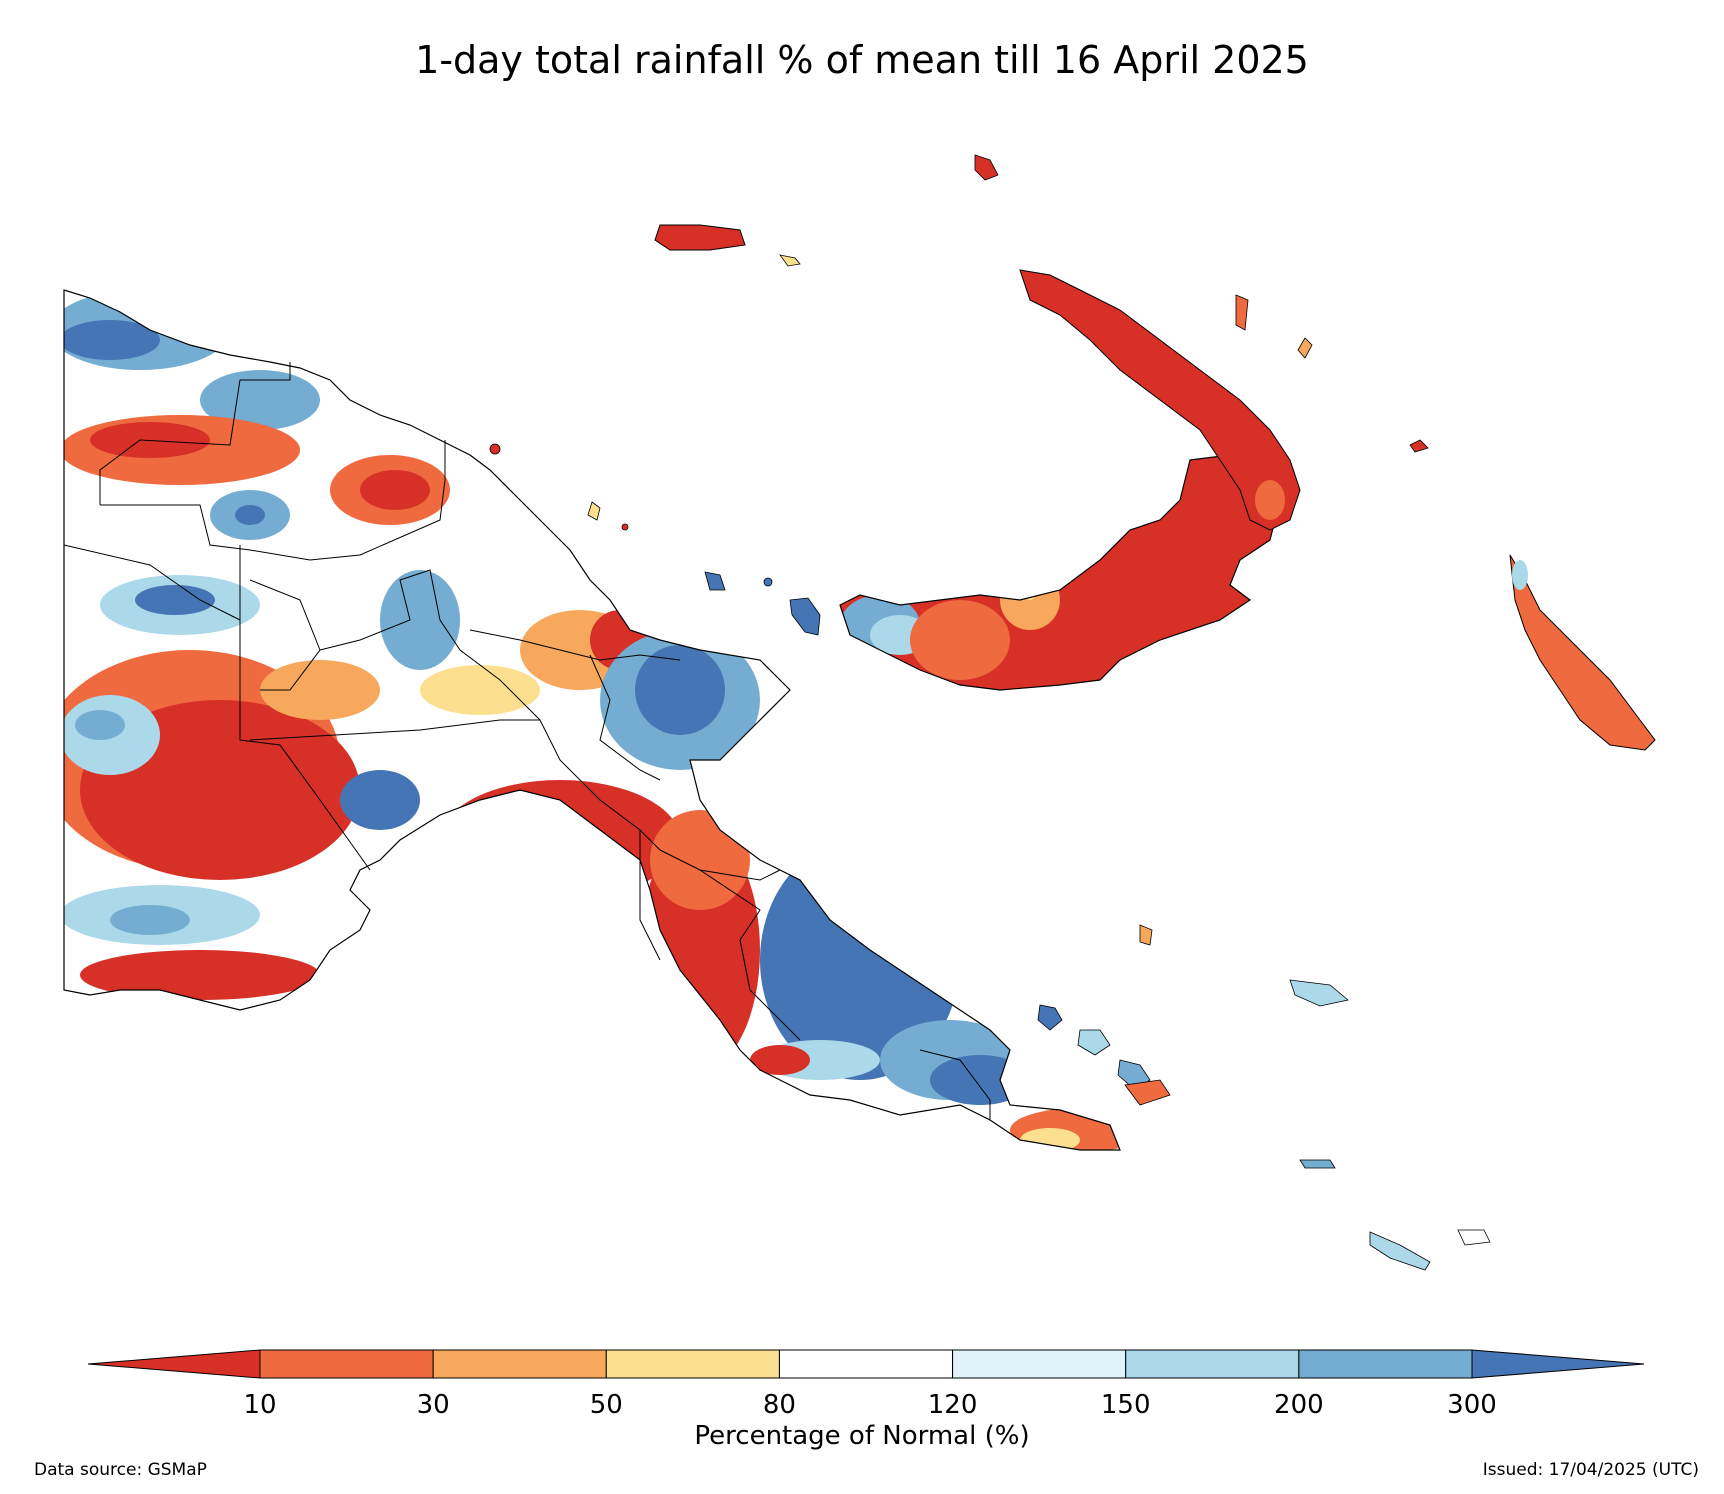  Describe the element at coordinates (1160, 400) in the screenshot. I see `new-ireland` at that location.